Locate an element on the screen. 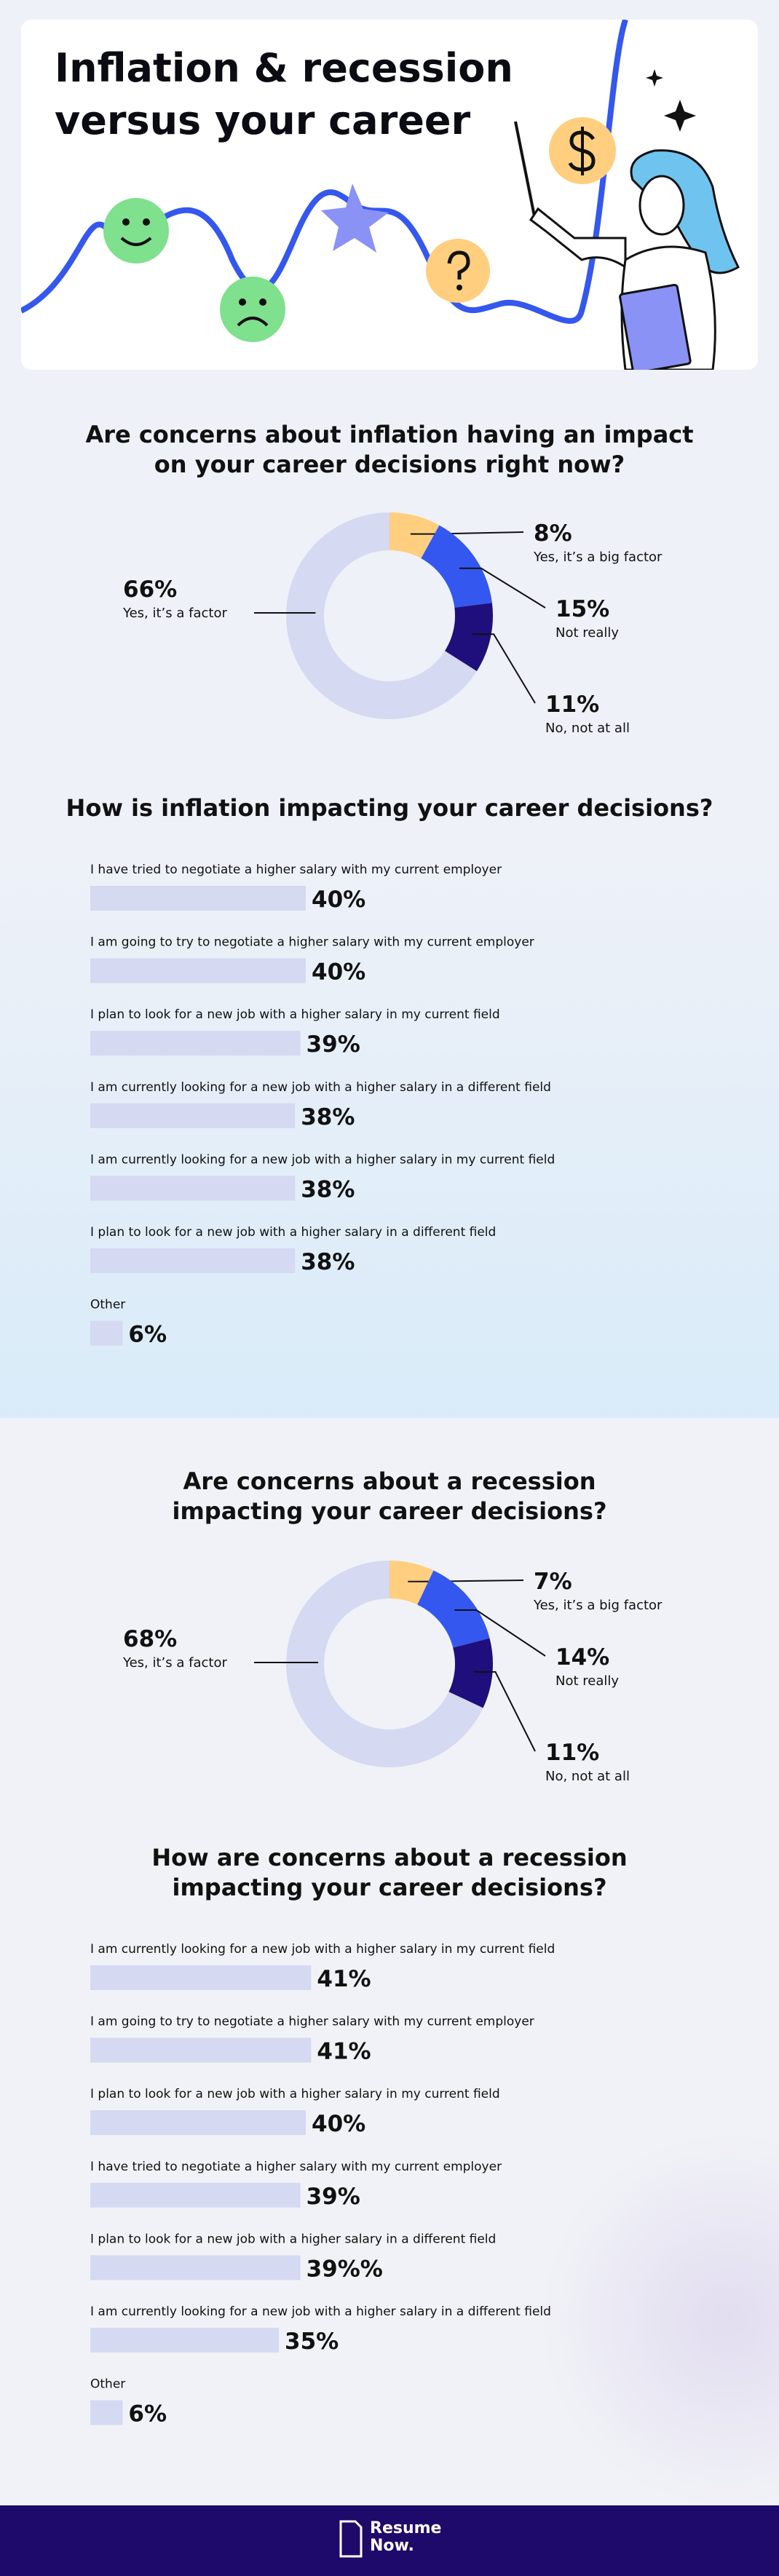 The height and width of the screenshot is (2576, 779). presenter is located at coordinates (627, 245).